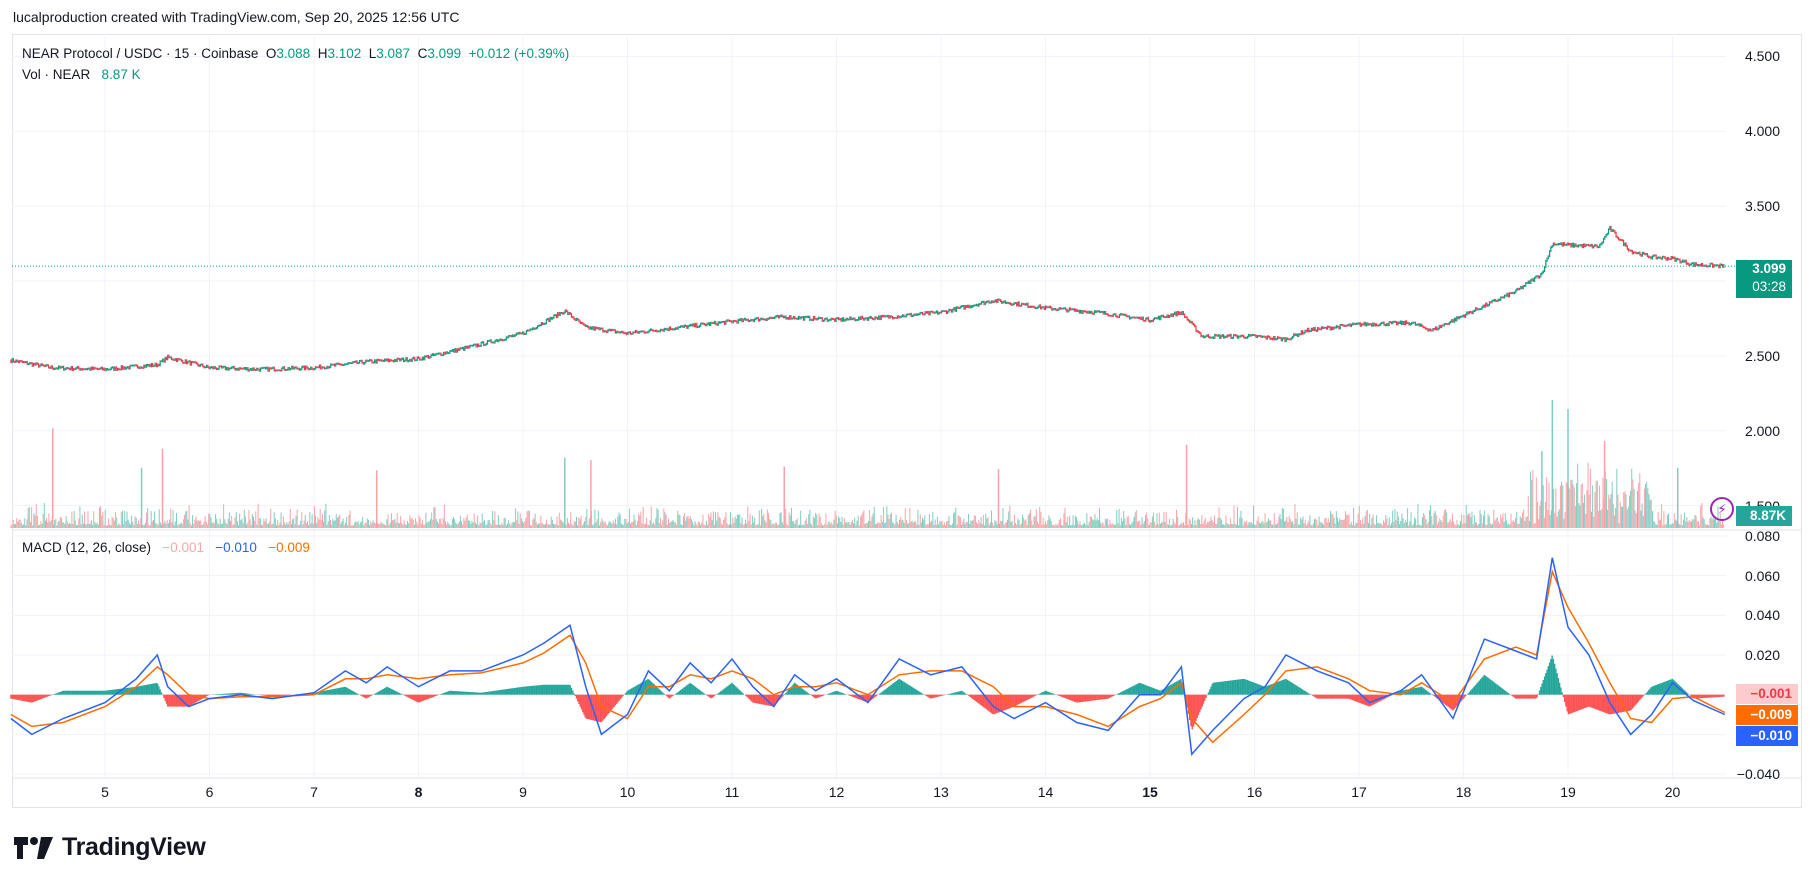  I want to click on tradingview-logo: TradingView, so click(110, 847).